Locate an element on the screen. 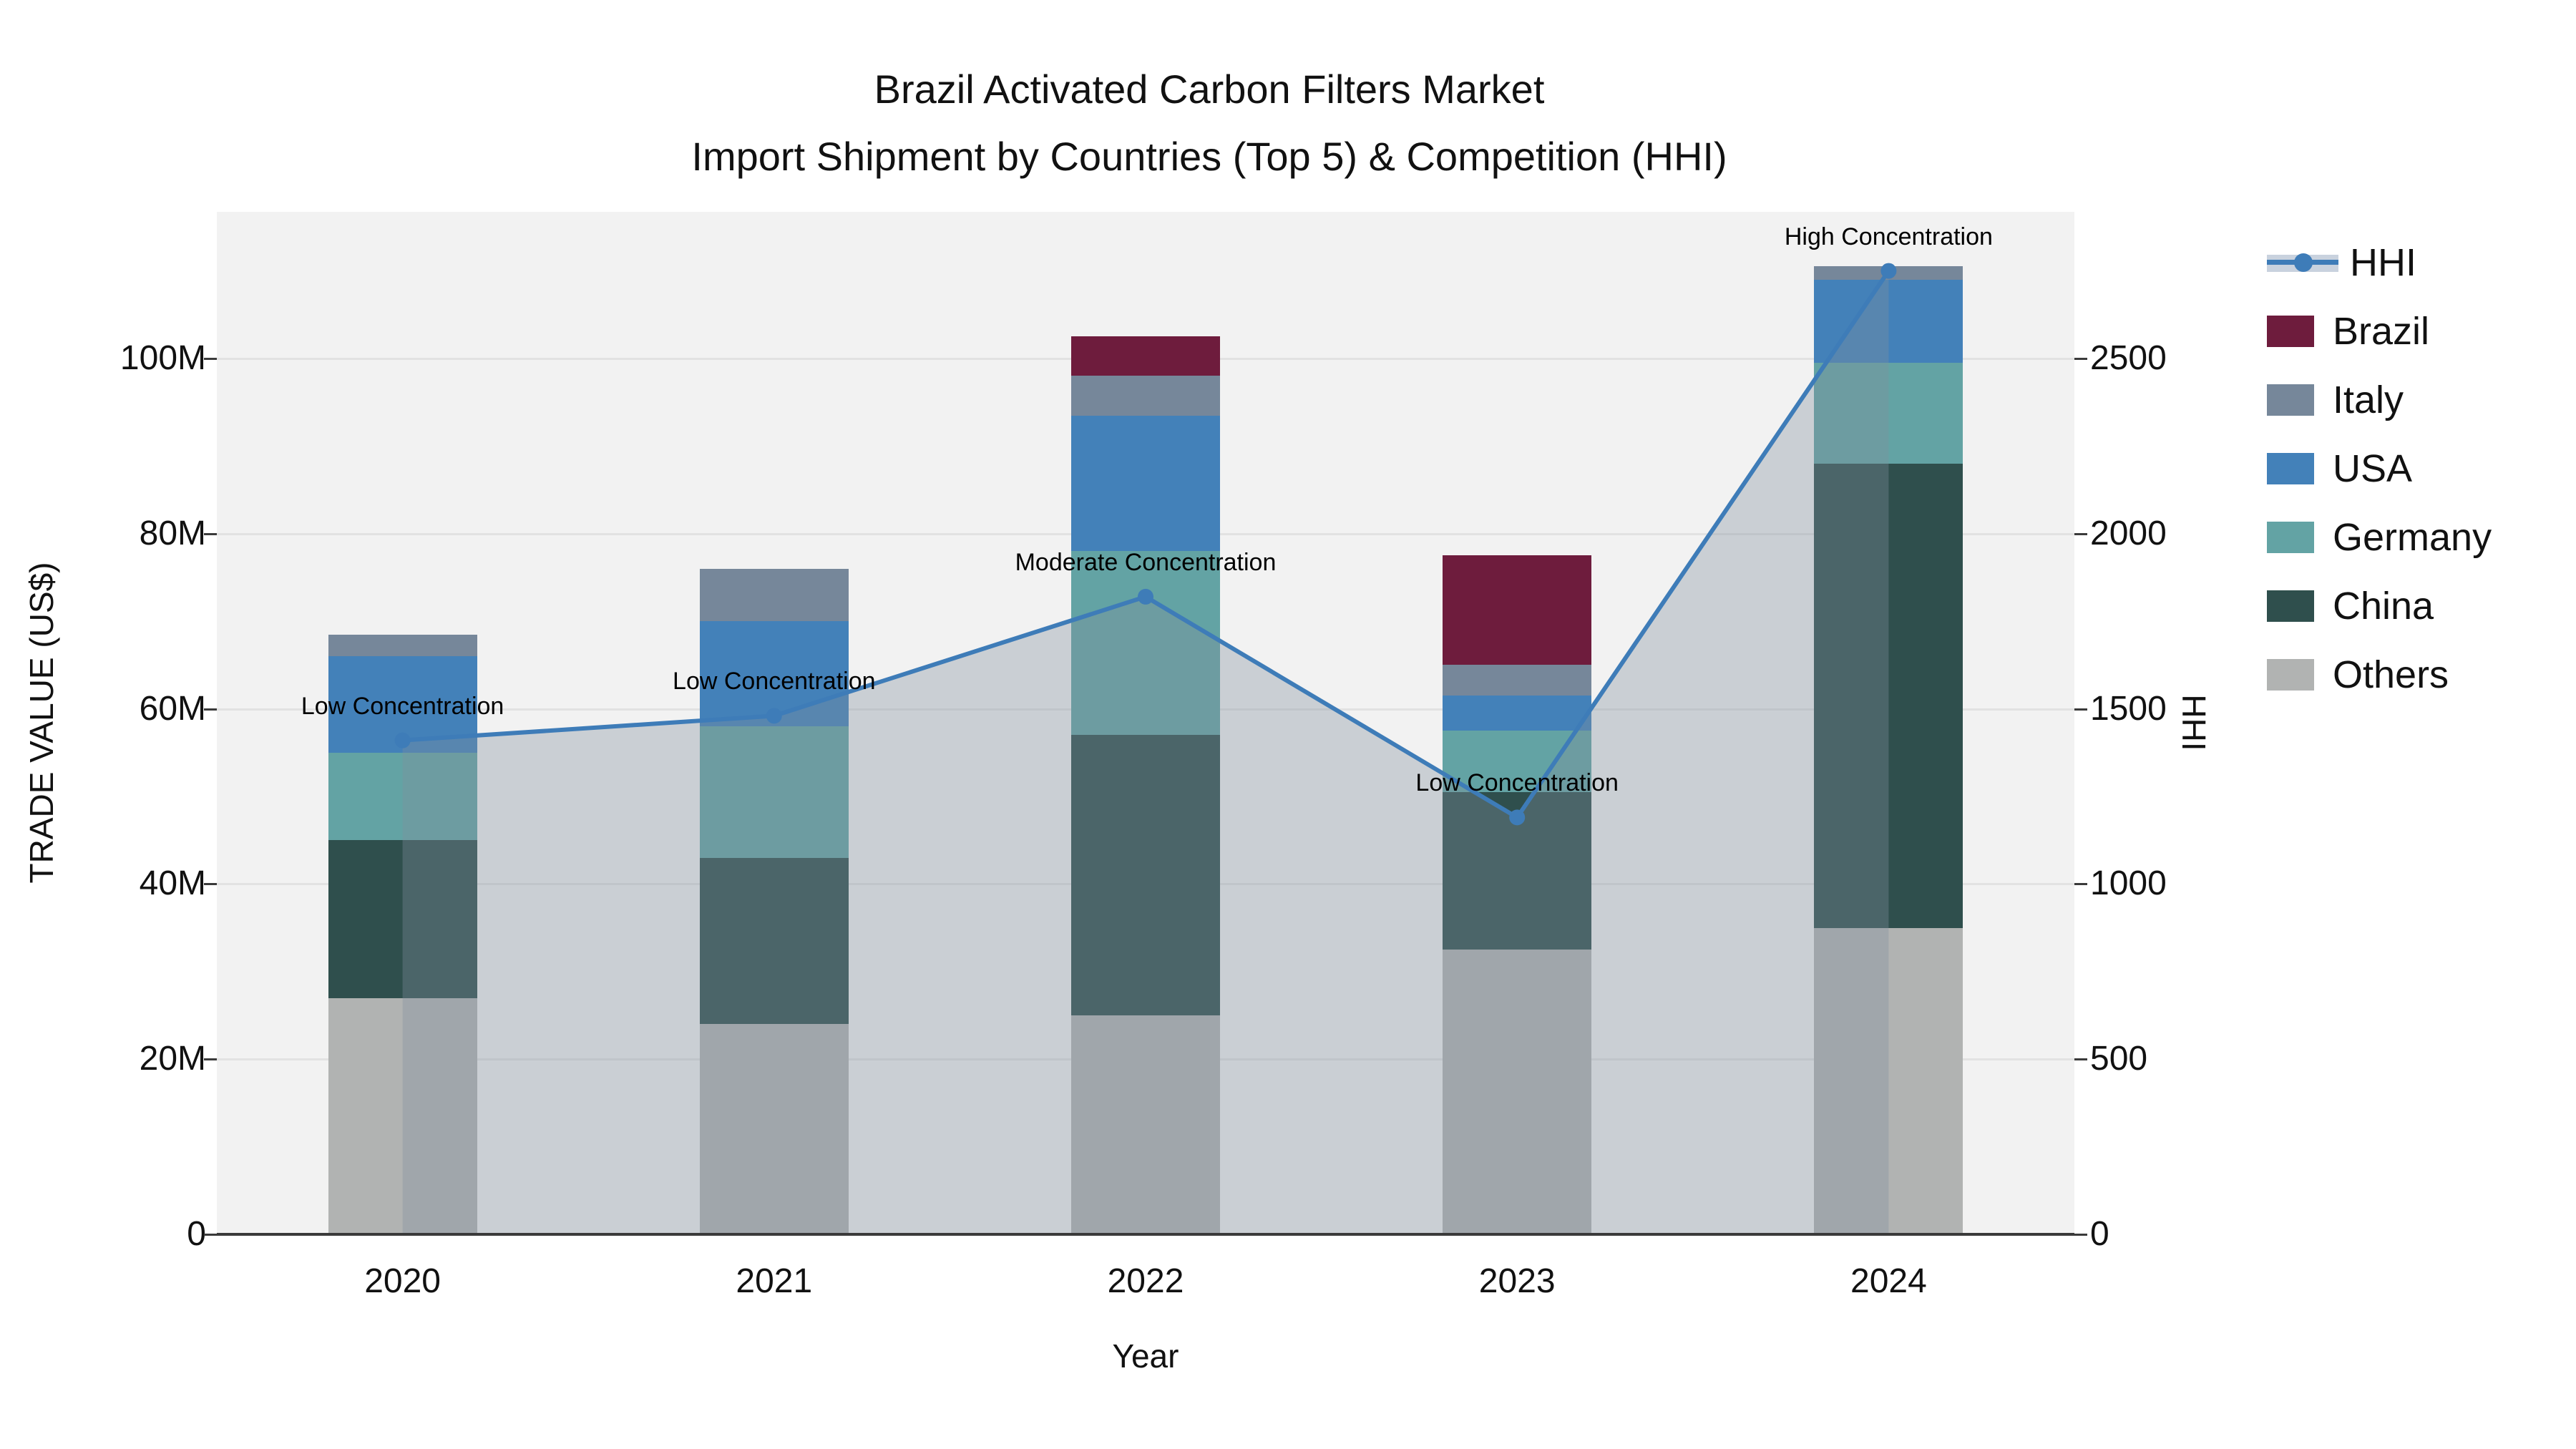  bar-segment-italy-2021 is located at coordinates (774, 595).